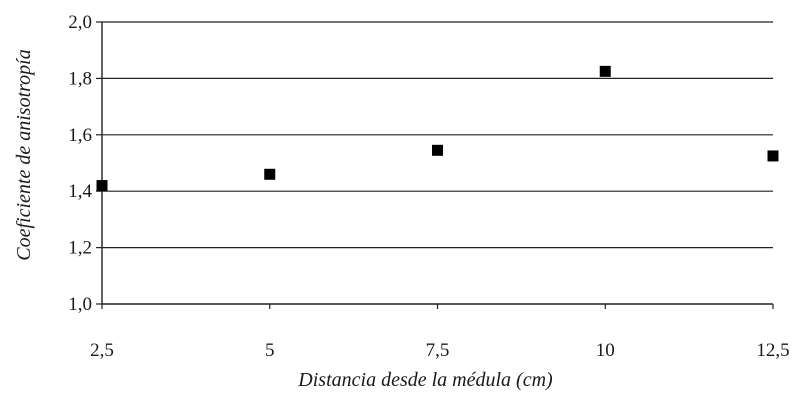 Image resolution: width=797 pixels, height=394 pixels. I want to click on y-tick-label: 1,4, so click(80, 191).